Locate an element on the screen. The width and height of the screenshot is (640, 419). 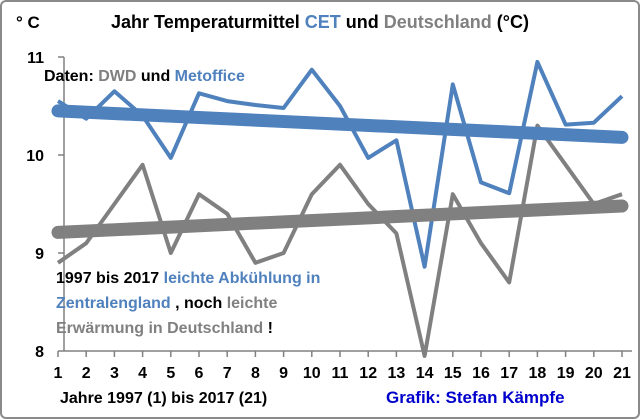
x-tick-label: 18 is located at coordinates (538, 373).